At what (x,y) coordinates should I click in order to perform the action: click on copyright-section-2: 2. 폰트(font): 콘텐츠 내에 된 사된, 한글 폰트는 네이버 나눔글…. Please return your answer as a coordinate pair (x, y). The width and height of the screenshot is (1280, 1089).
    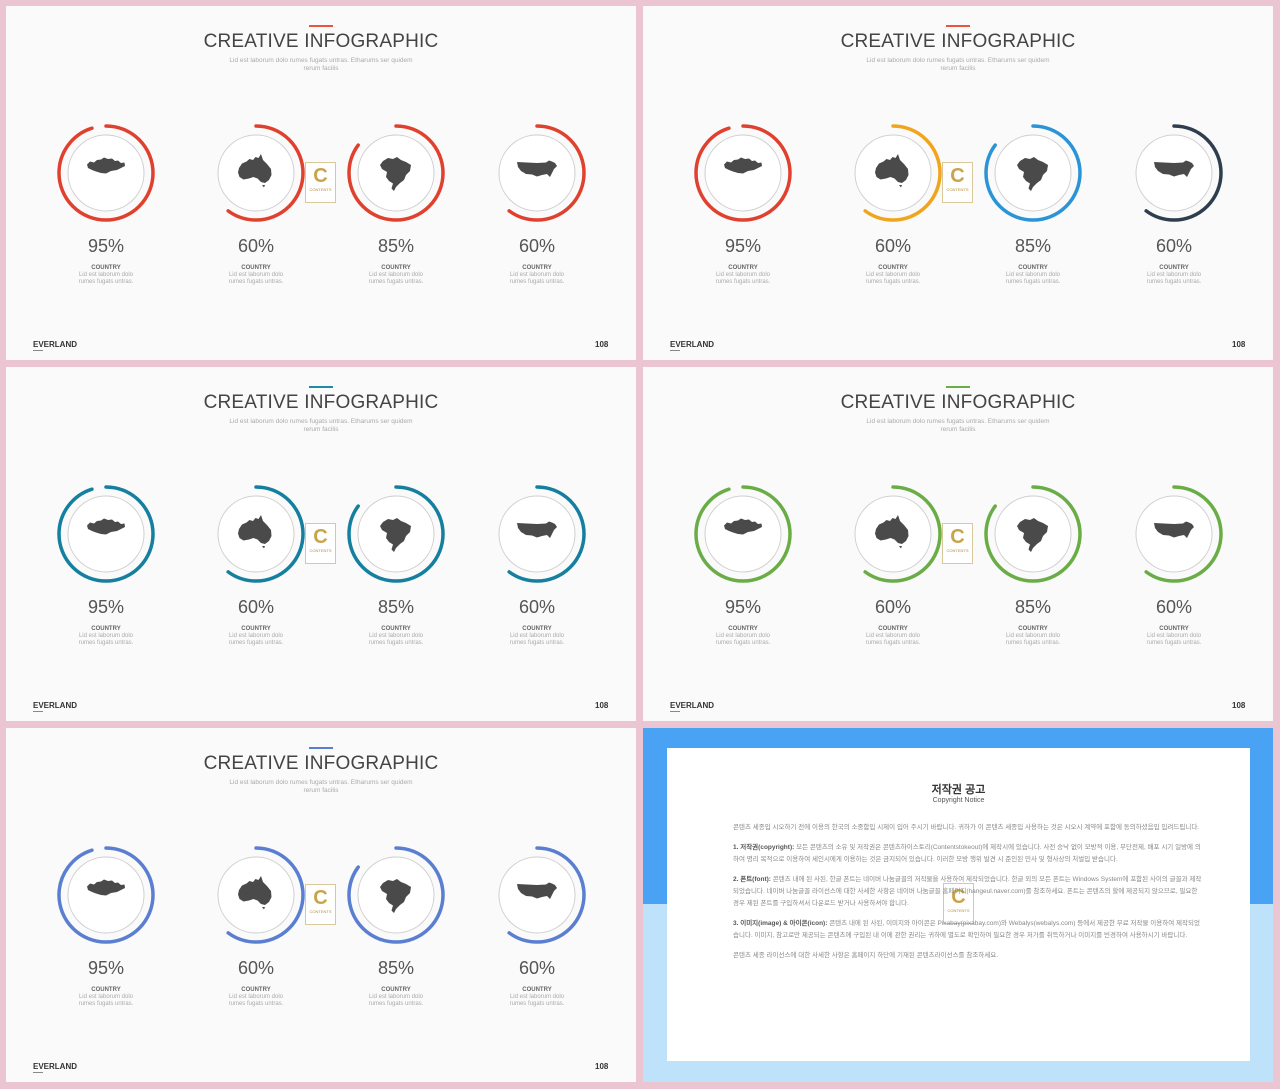
    Looking at the image, I should click on (967, 891).